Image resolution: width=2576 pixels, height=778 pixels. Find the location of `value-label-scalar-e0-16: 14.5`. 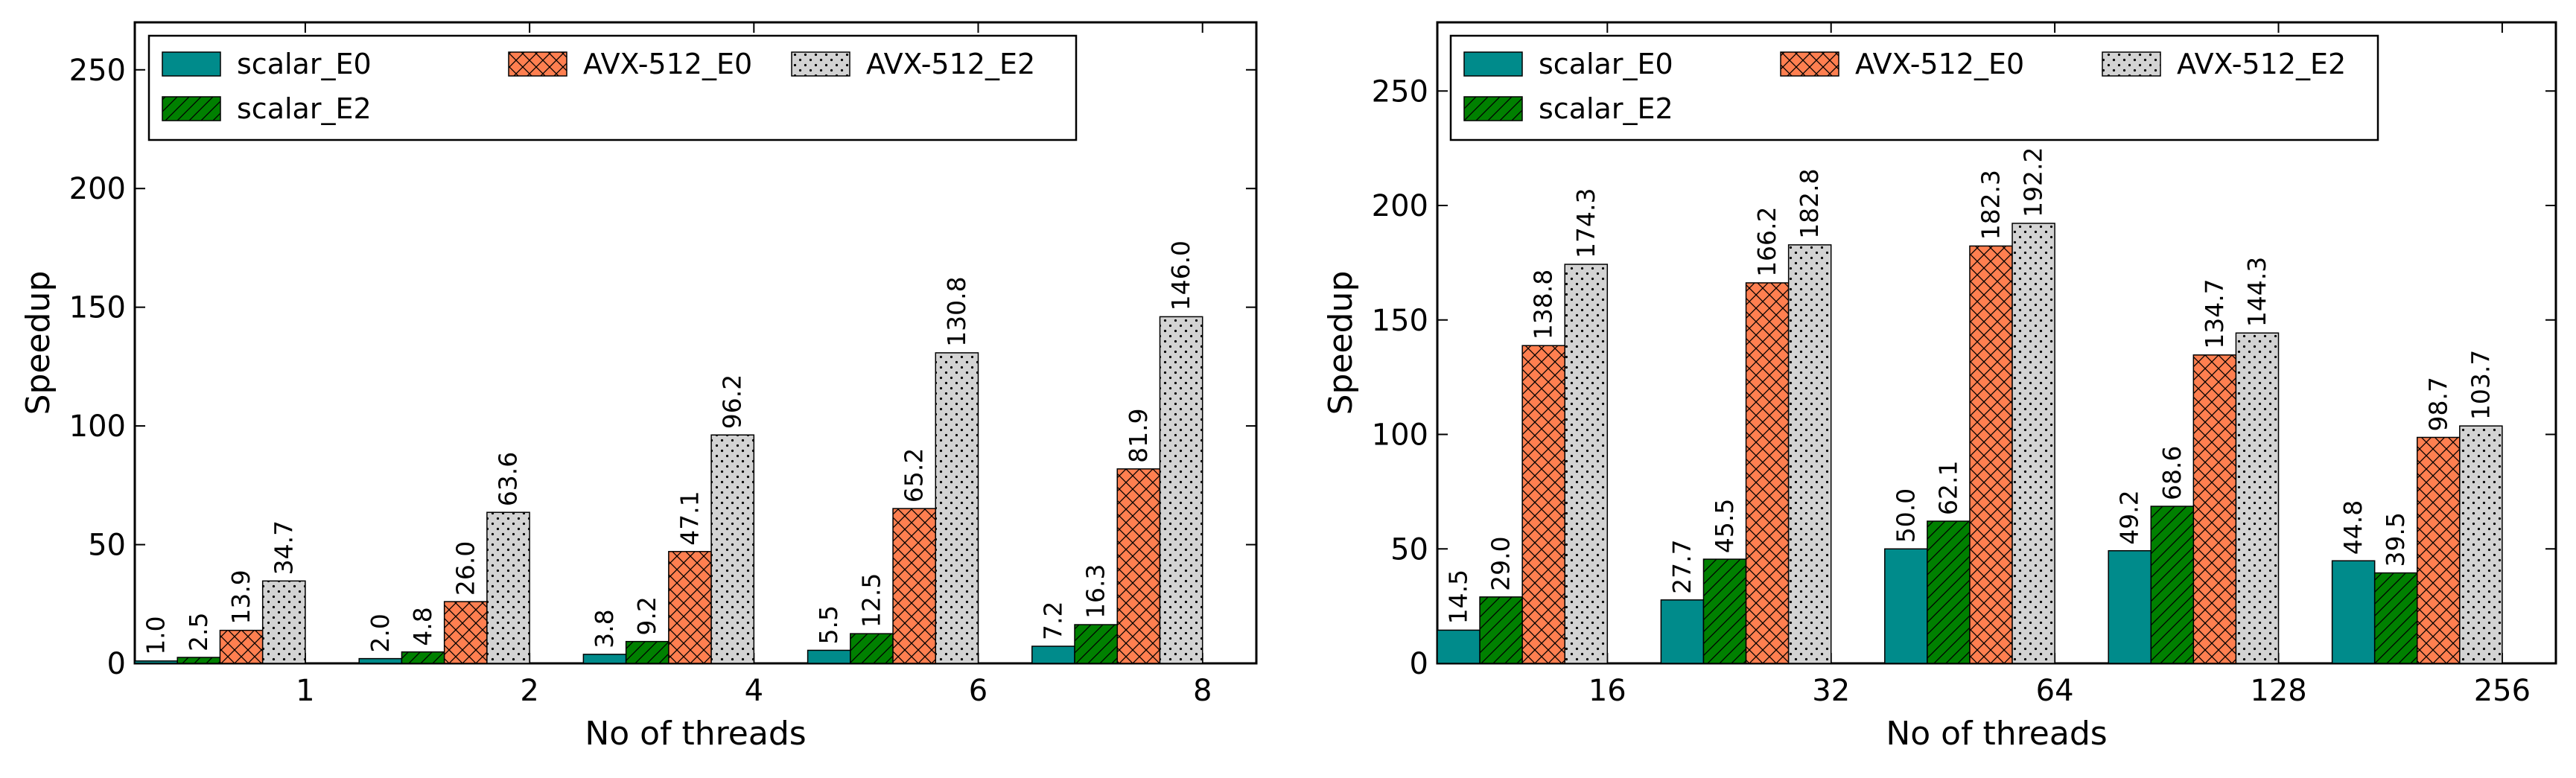

value-label-scalar-e0-16: 14.5 is located at coordinates (1458, 597).